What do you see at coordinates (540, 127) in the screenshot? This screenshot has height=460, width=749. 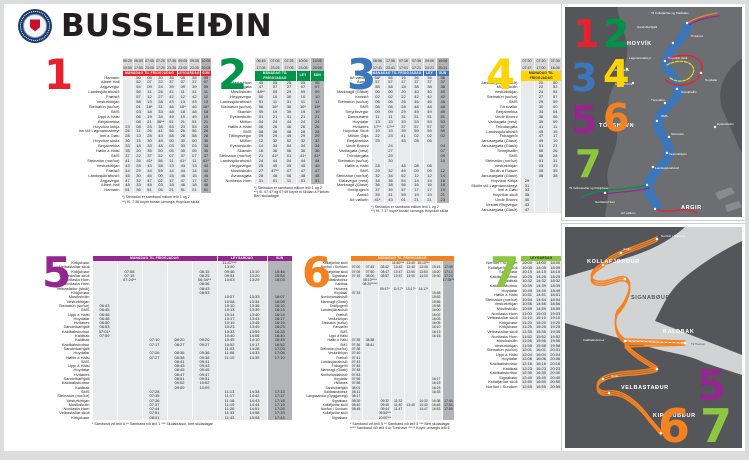 I see `time-cell: 41` at bounding box center [540, 127].